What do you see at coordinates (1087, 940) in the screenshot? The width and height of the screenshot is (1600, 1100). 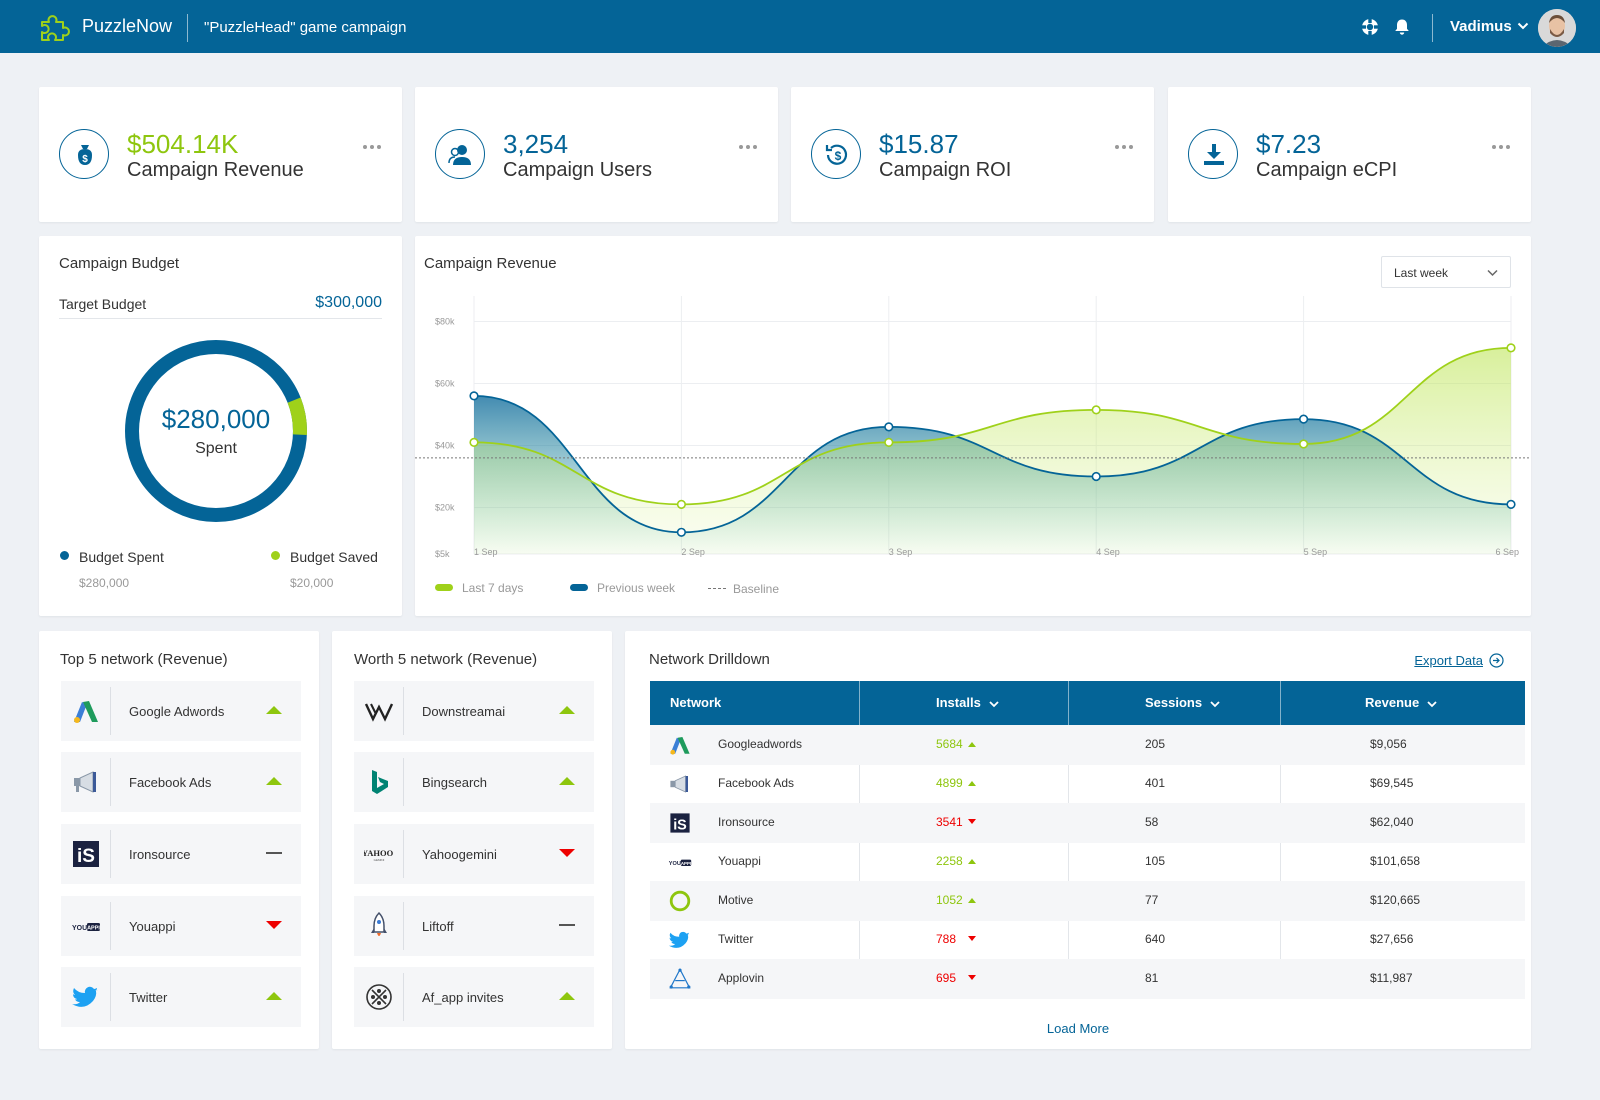 I see `table-row: Twitter 788 640 $27,656` at bounding box center [1087, 940].